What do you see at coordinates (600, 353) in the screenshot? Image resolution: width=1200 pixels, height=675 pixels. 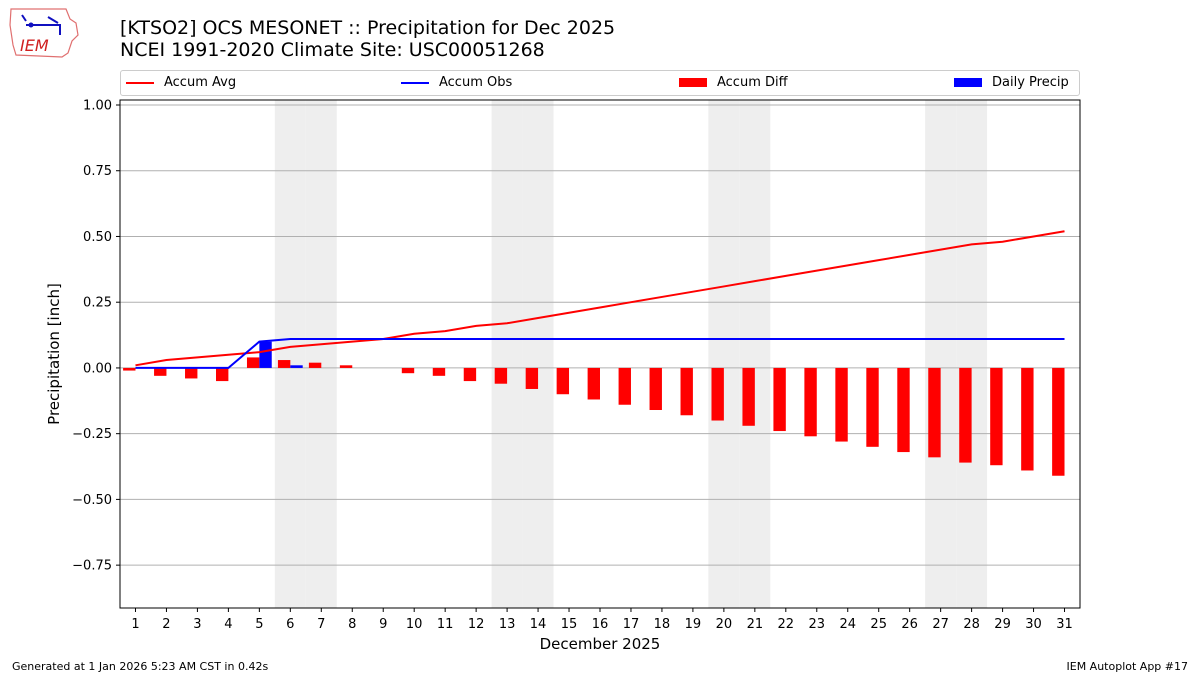 I see `accum-obs-line` at bounding box center [600, 353].